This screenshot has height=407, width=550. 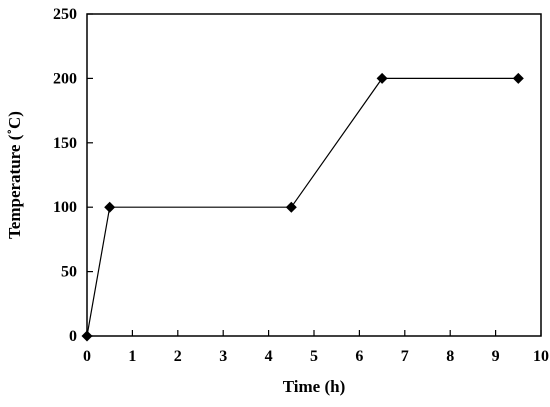 What do you see at coordinates (314, 356) in the screenshot?
I see `x-tick-label: 5` at bounding box center [314, 356].